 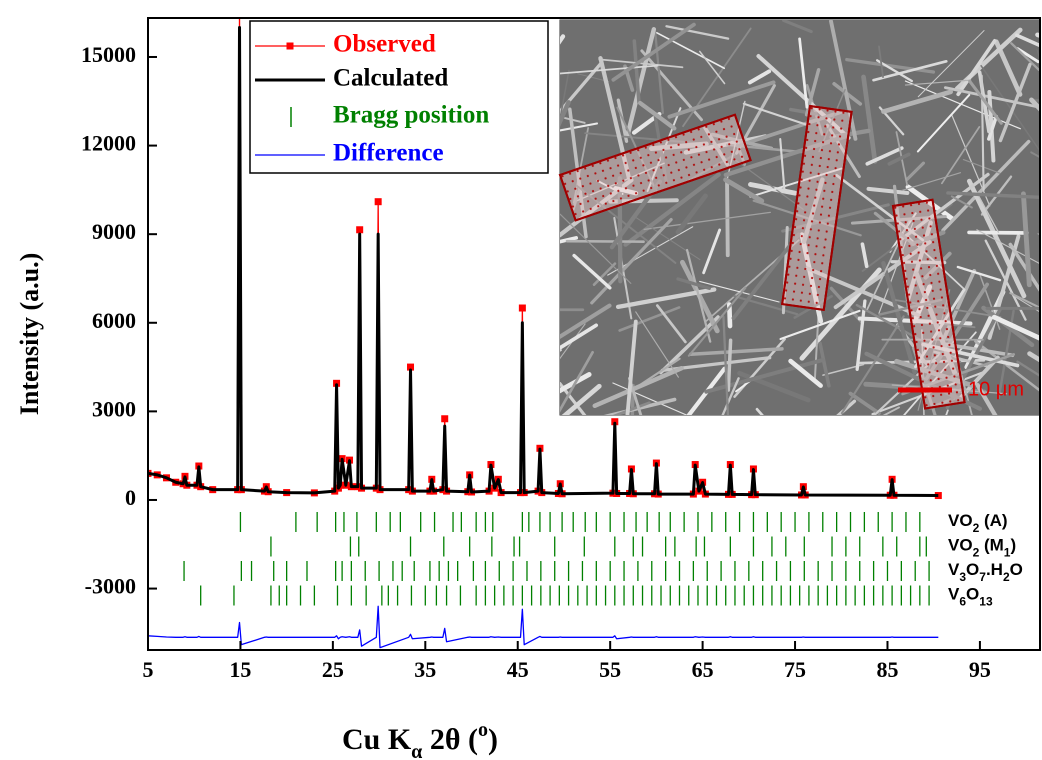 I want to click on y-tick-label: 12000, so click(x=108, y=143).